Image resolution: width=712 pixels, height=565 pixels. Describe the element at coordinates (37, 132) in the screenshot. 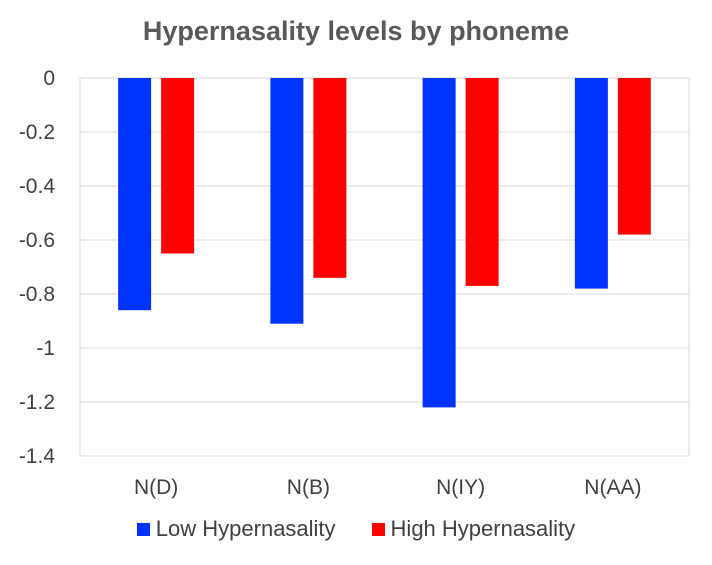

I see `y-tick-label: -0.2` at that location.